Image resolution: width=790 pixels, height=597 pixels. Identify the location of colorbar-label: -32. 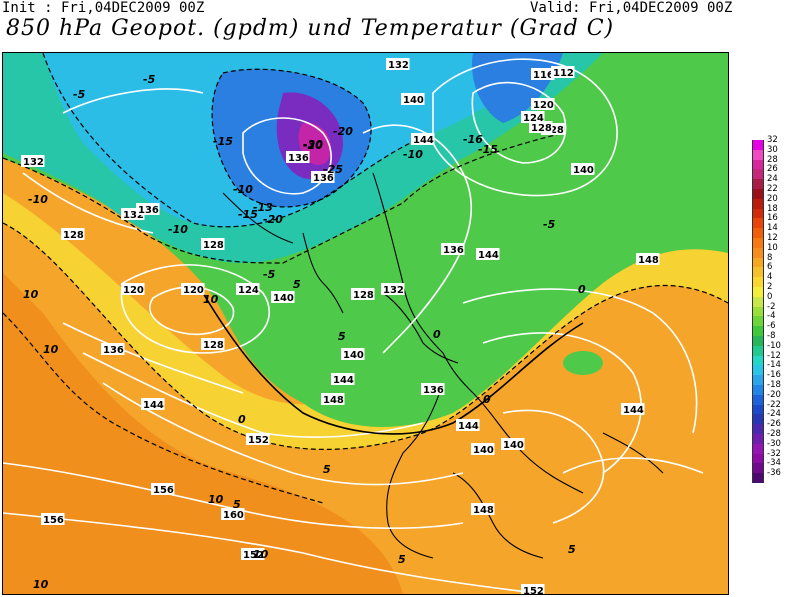
(774, 453).